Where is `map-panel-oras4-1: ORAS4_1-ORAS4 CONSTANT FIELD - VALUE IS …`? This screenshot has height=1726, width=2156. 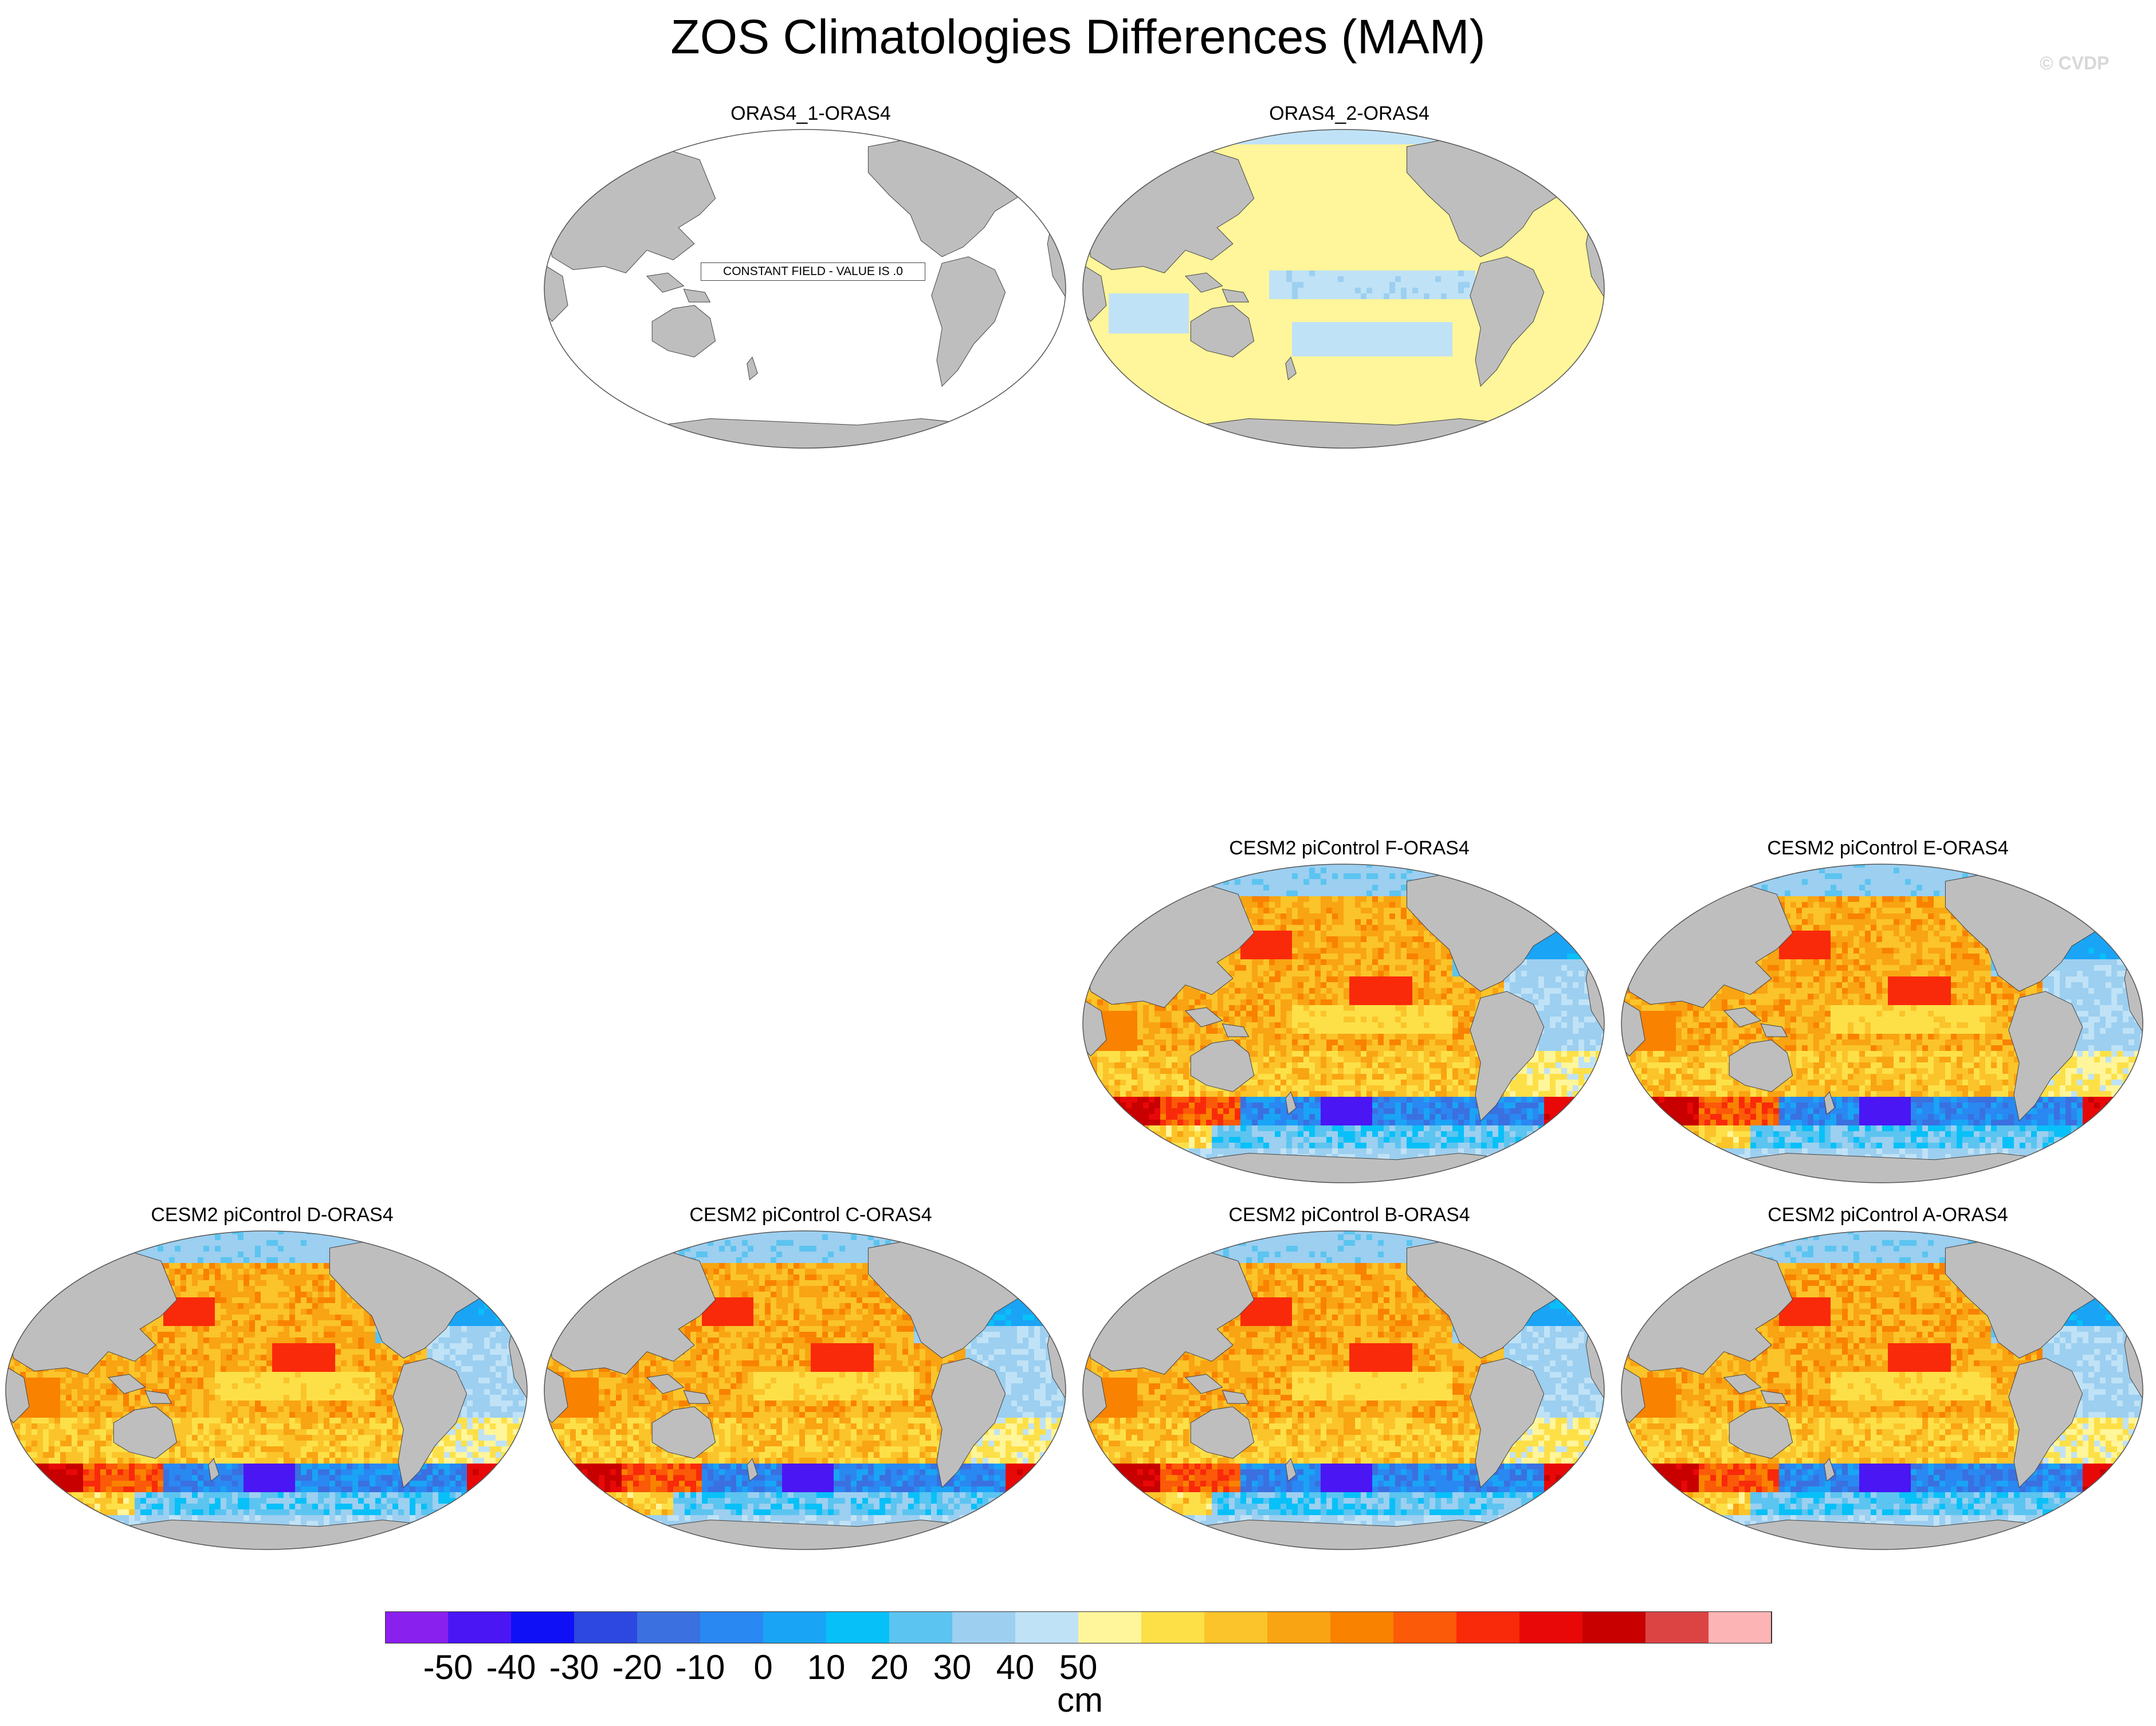
map-panel-oras4-1: ORAS4_1-ORAS4 CONSTANT FIELD - VALUE IS … is located at coordinates (810, 275).